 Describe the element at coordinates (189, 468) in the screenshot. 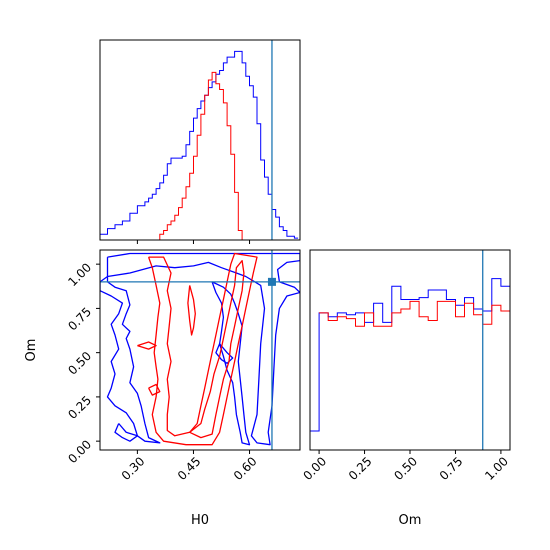

I see `contour-xtick-label-1: 0.45` at that location.